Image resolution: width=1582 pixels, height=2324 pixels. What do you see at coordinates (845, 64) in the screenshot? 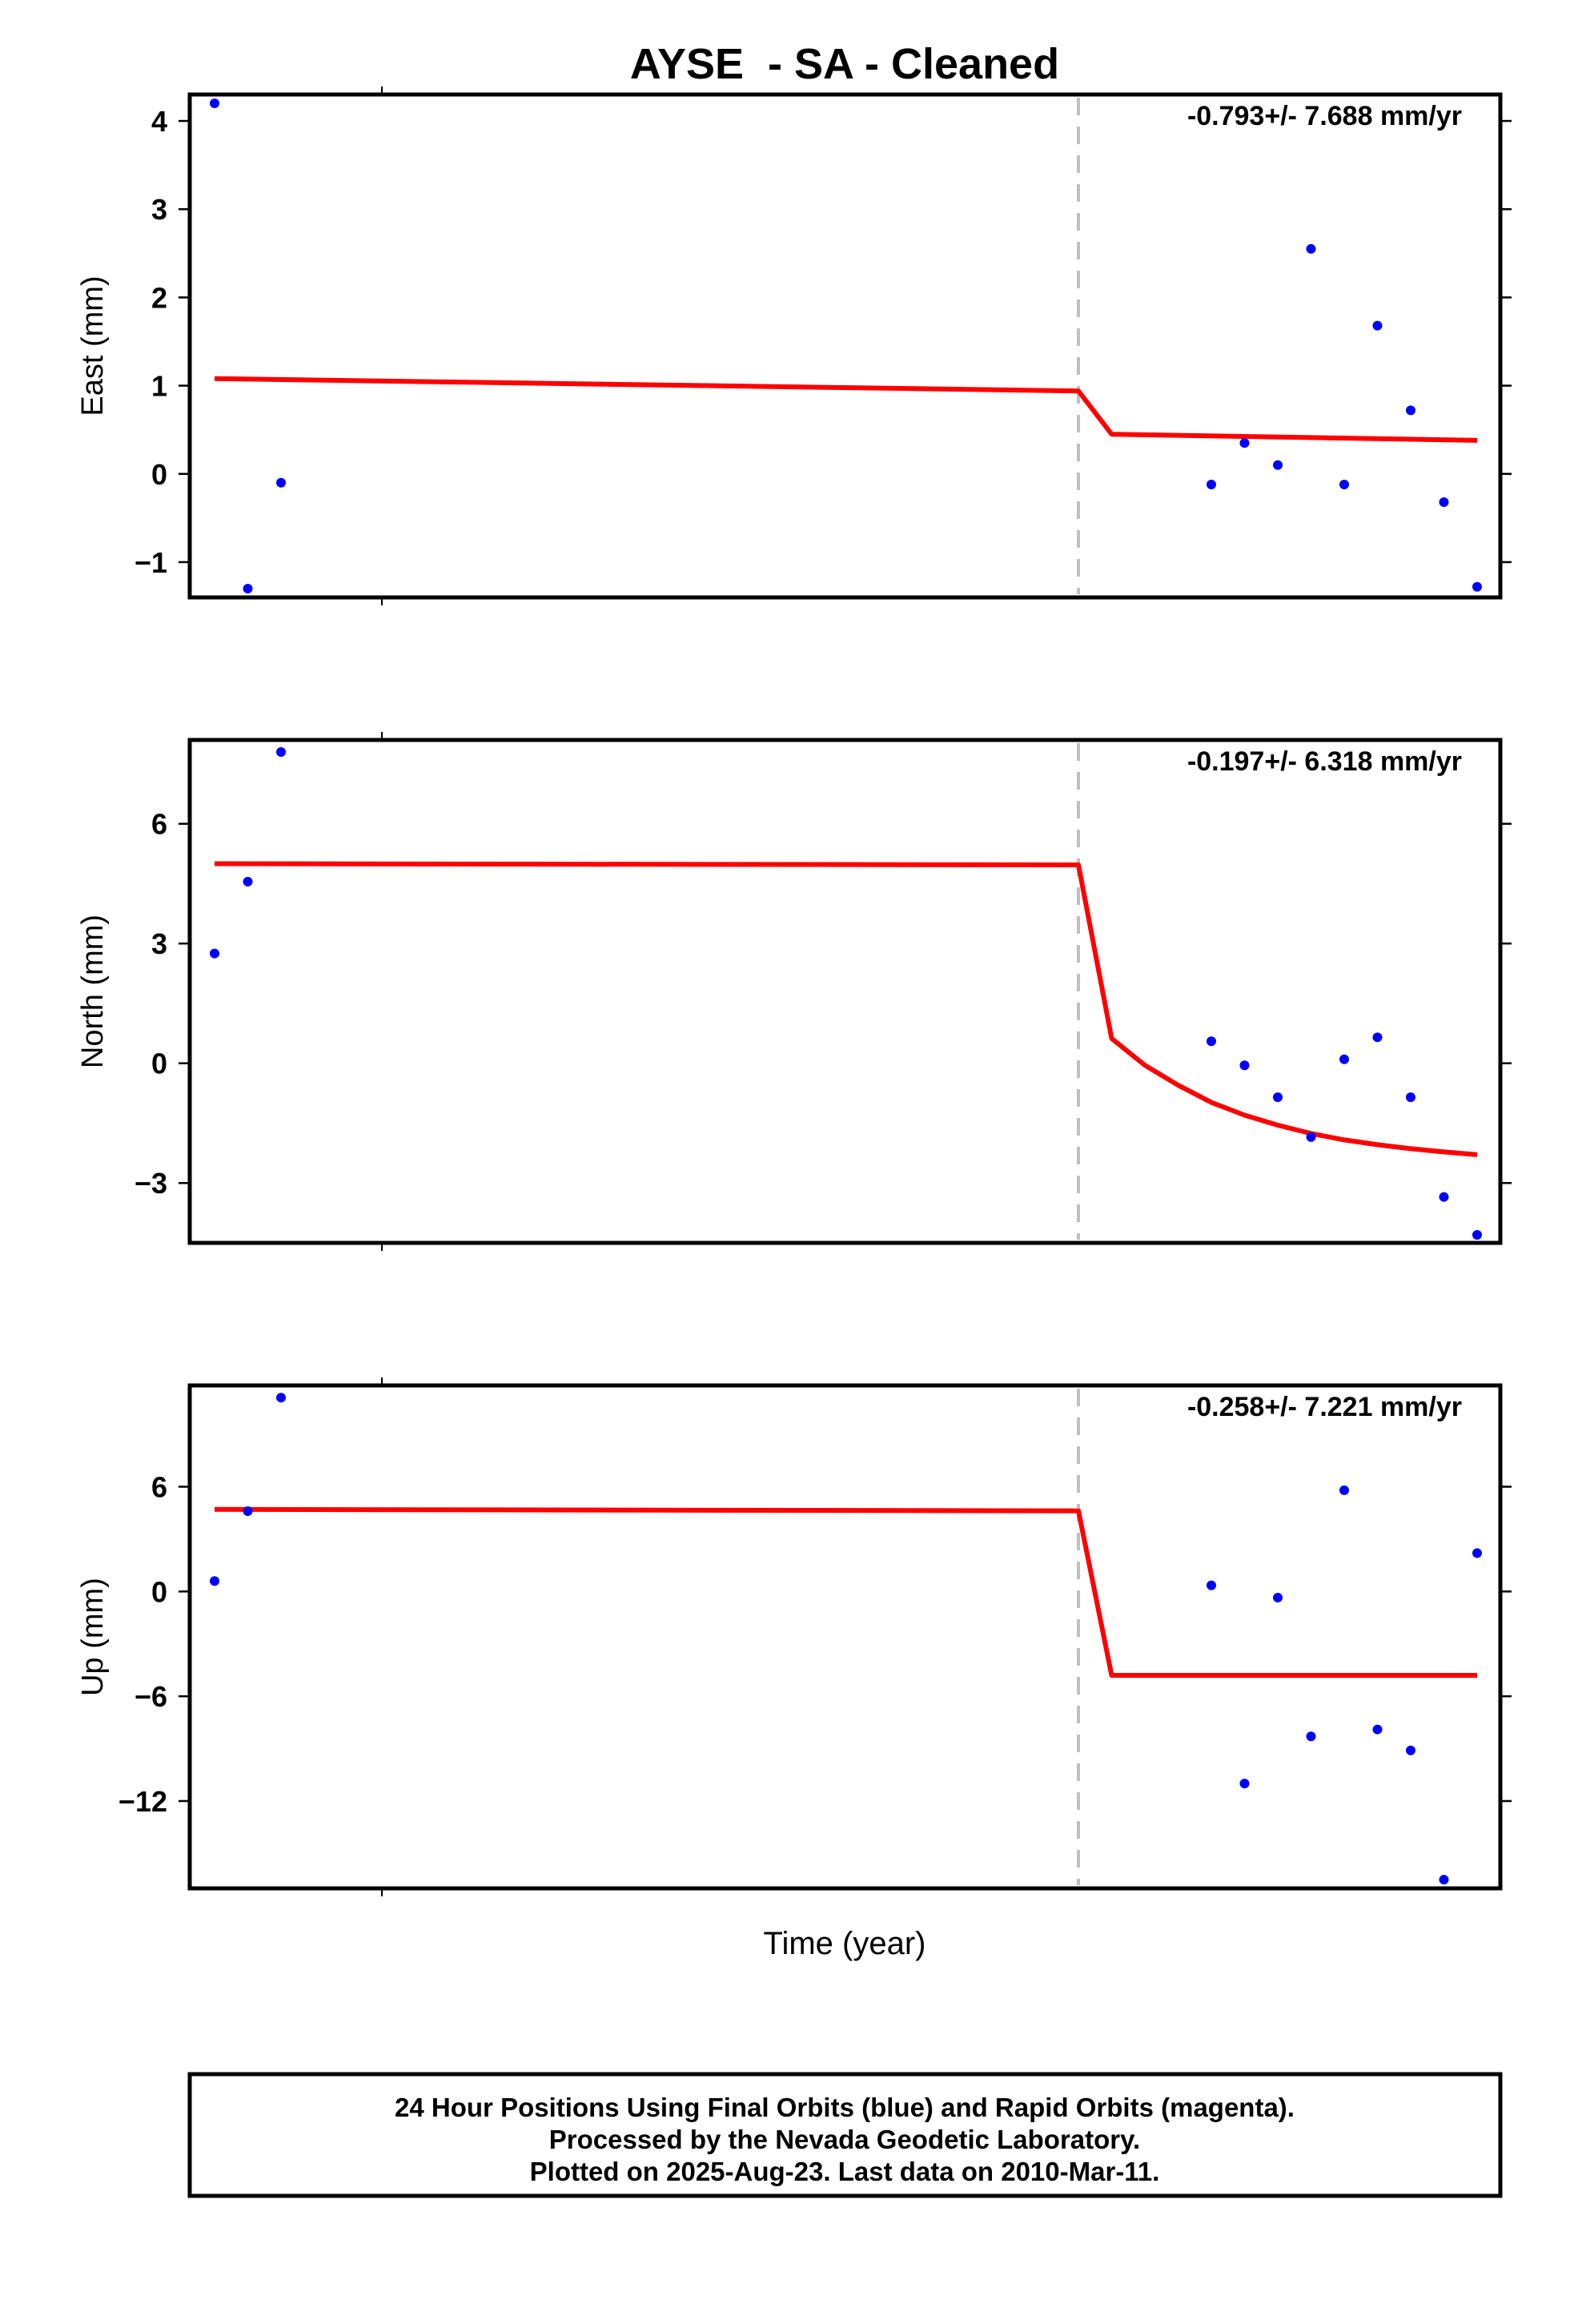
I see `chart-title: AYSE - SA - Cleaned` at bounding box center [845, 64].